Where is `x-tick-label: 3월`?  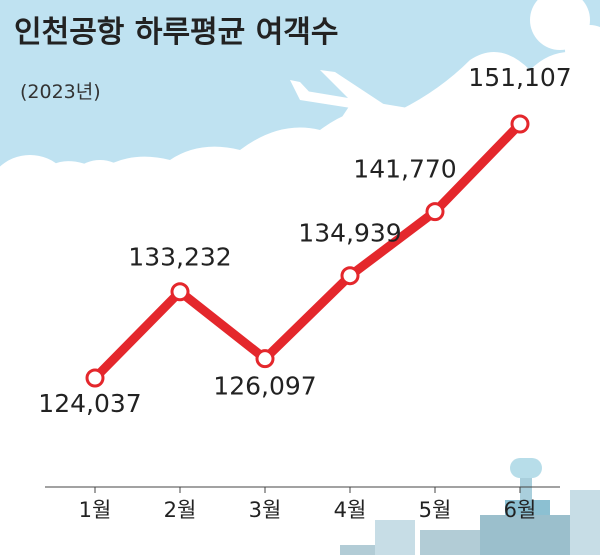
x-tick-label: 3월 is located at coordinates (265, 510).